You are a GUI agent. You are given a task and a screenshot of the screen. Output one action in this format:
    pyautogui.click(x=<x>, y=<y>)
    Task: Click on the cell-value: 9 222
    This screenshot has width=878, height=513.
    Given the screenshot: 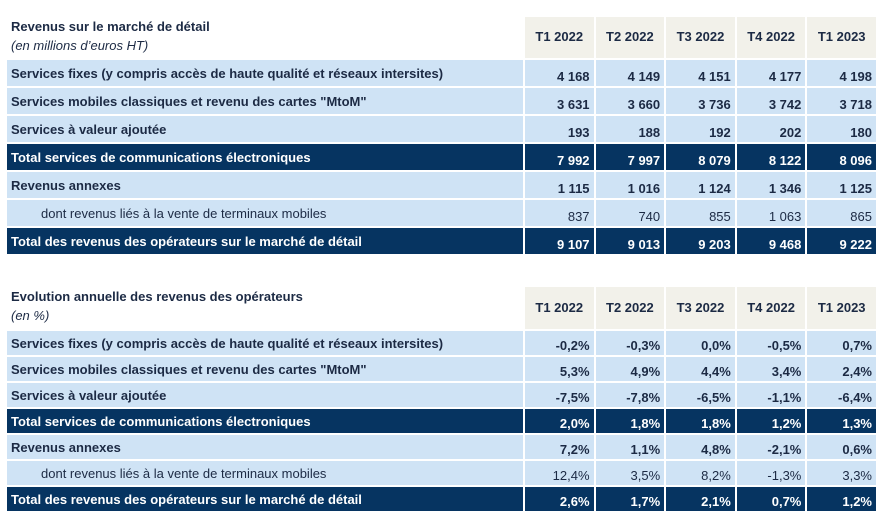 What is the action you would take?
    pyautogui.click(x=841, y=241)
    